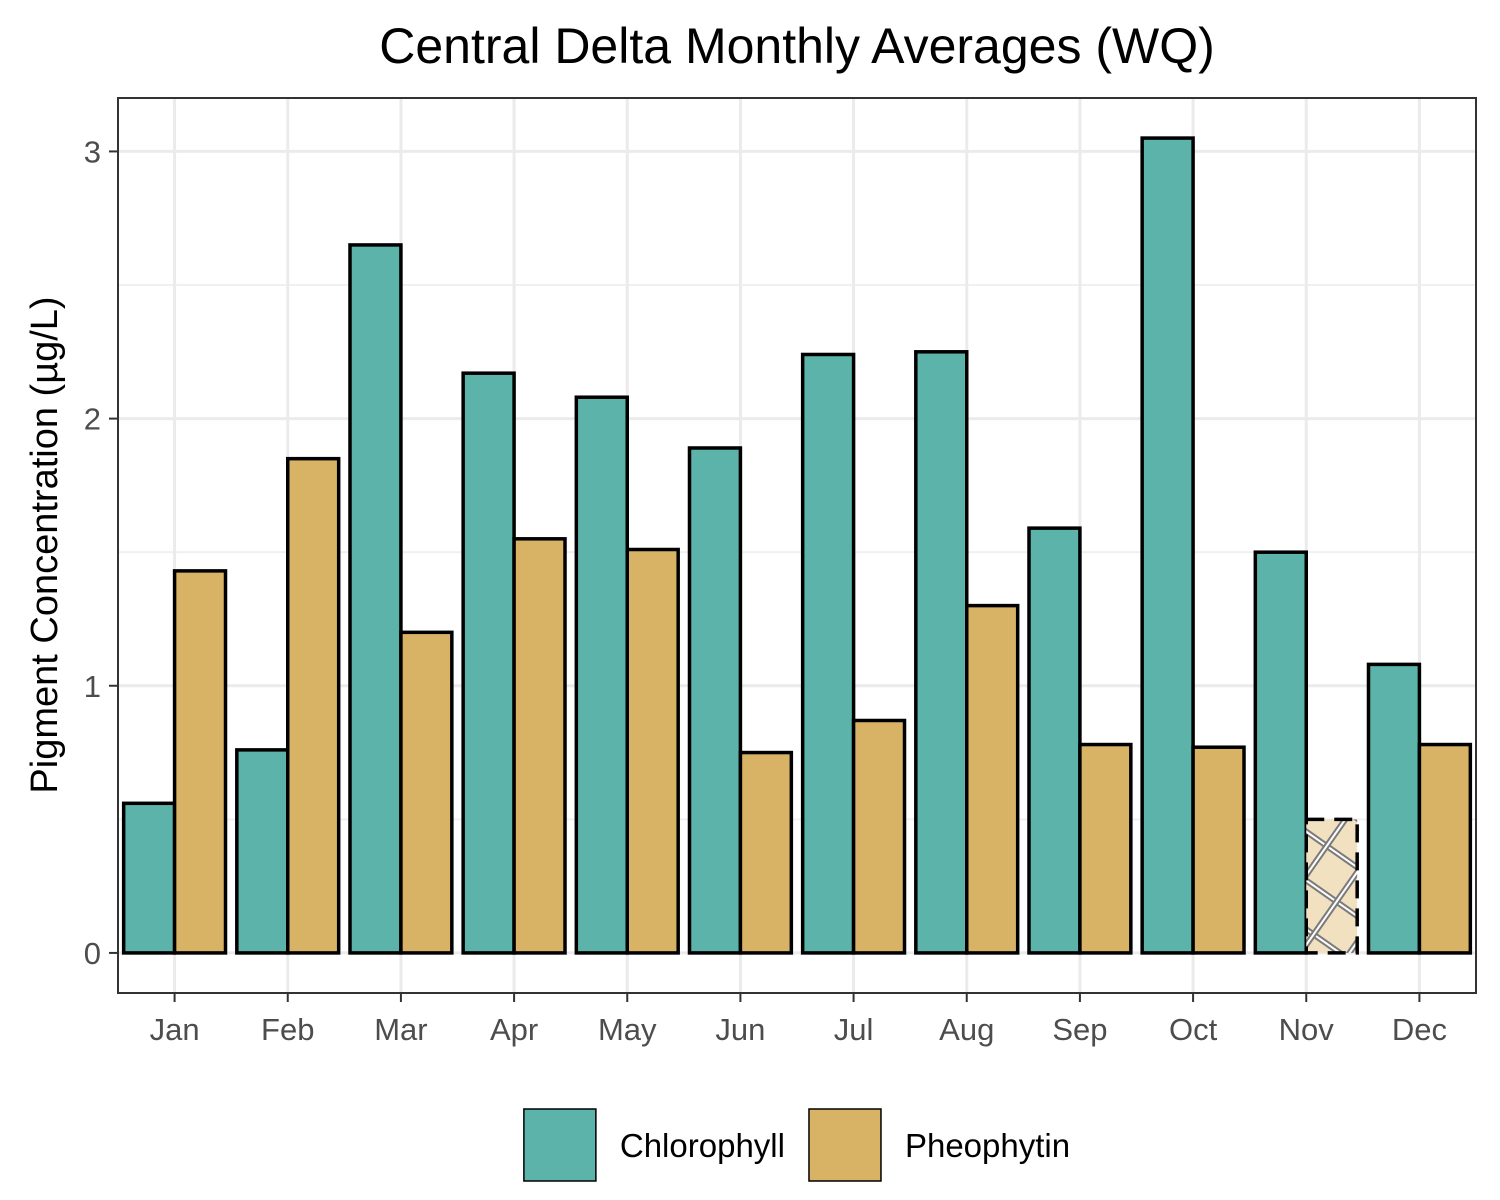  What do you see at coordinates (400, 1029) in the screenshot?
I see `x-tick-label: Mar` at bounding box center [400, 1029].